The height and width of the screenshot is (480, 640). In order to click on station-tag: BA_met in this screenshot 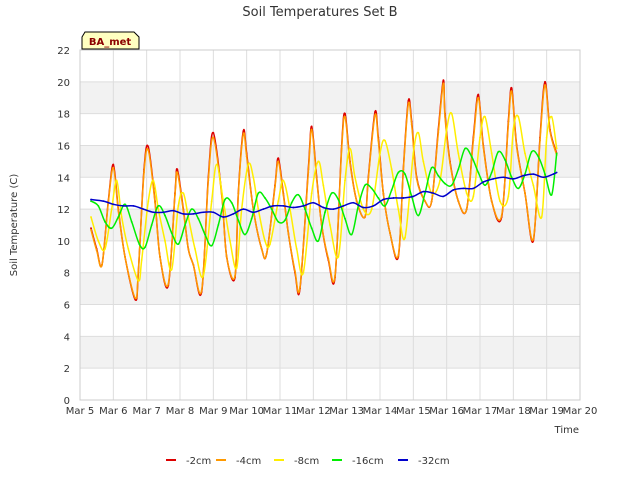, I will do `click(110, 40)`.